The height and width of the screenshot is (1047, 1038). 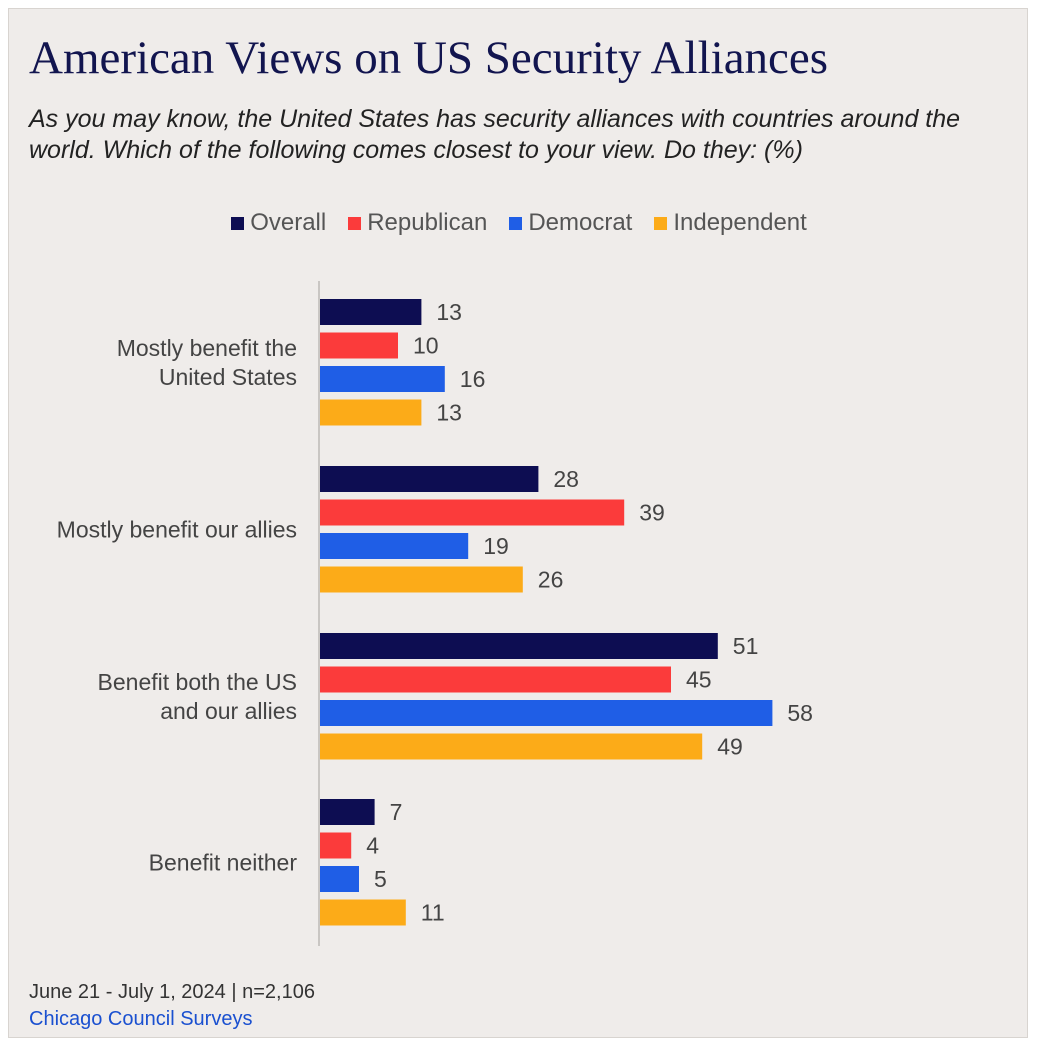 What do you see at coordinates (372, 846) in the screenshot?
I see `data-label: 4` at bounding box center [372, 846].